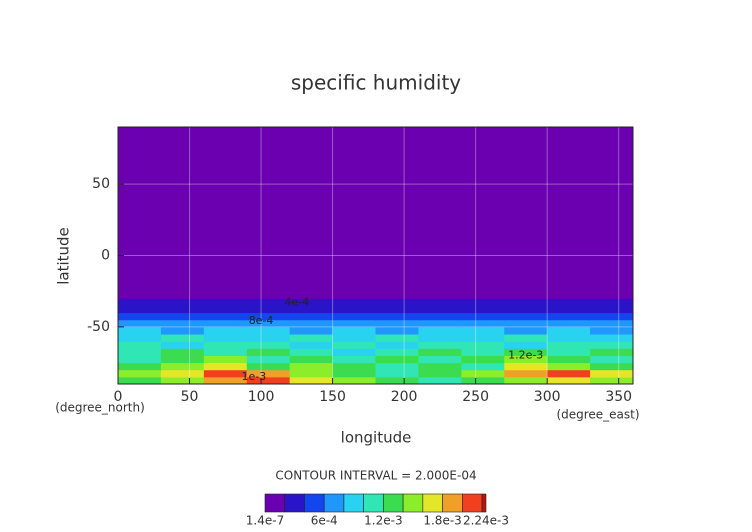 The image size is (752, 532). Describe the element at coordinates (254, 376) in the screenshot. I see `contour-label: 1e-3` at that location.